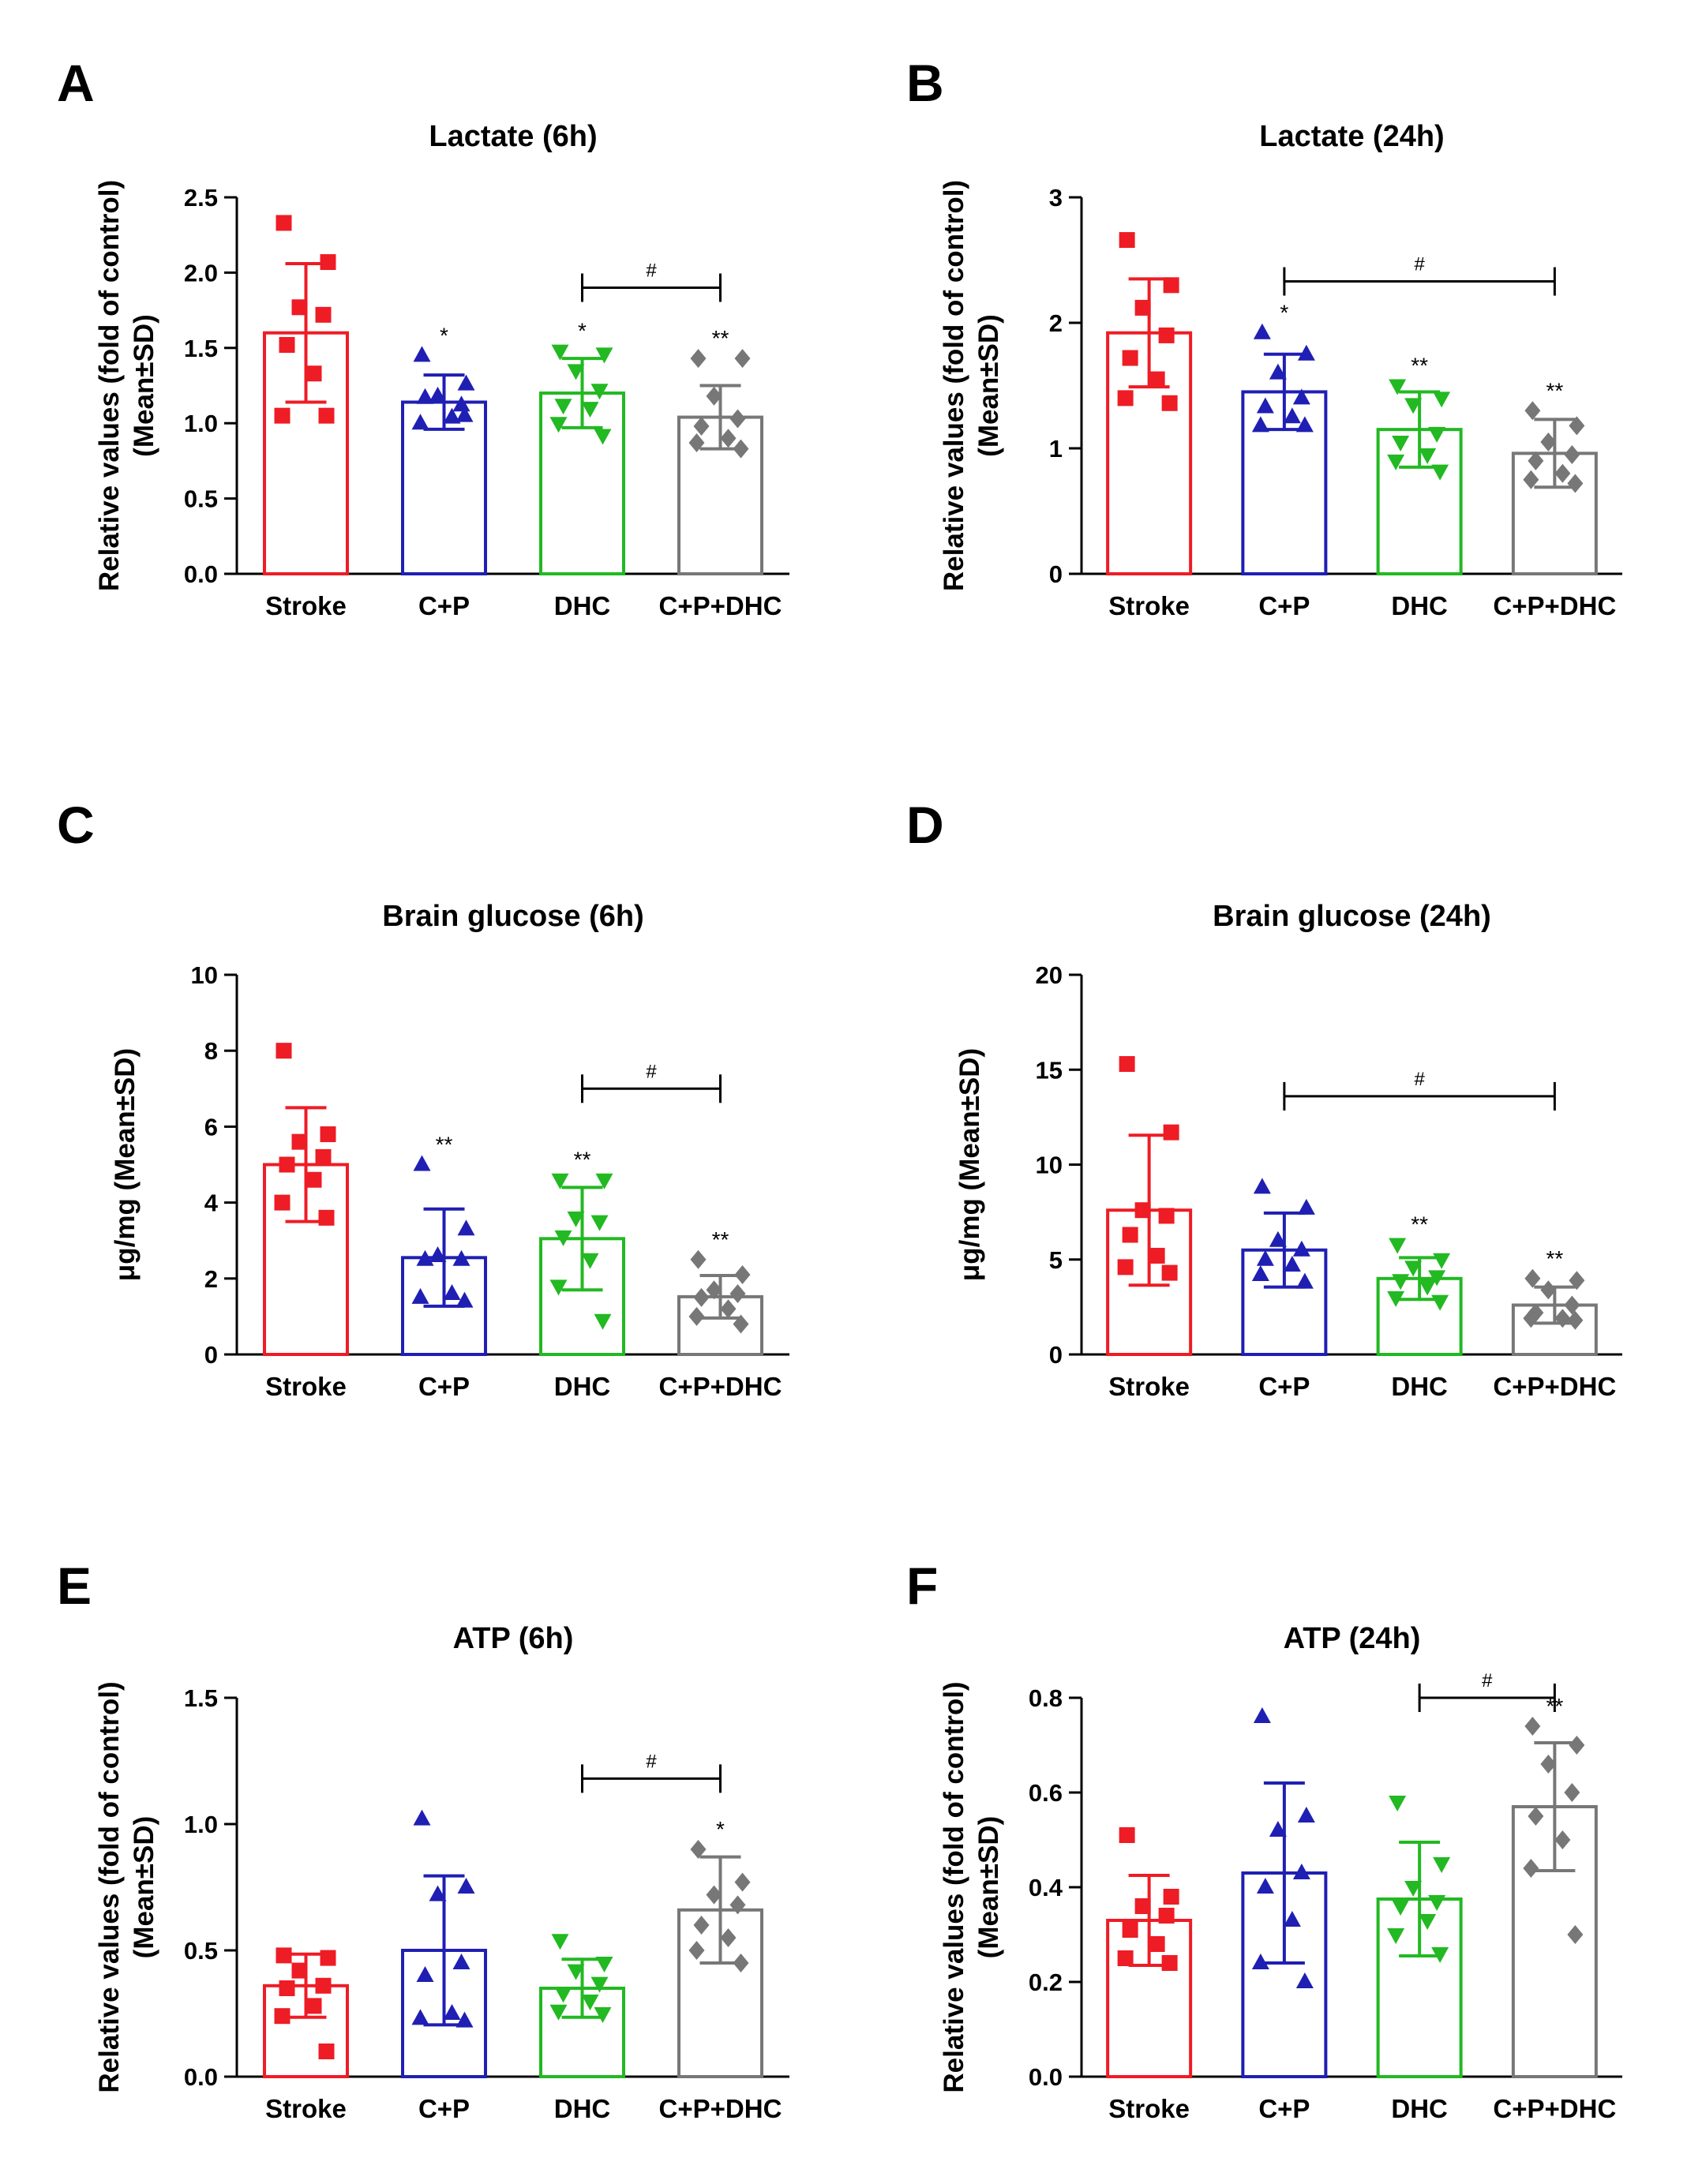 The width and height of the screenshot is (1702, 2184). What do you see at coordinates (582, 2108) in the screenshot?
I see `x-category-label: DHC` at bounding box center [582, 2108].